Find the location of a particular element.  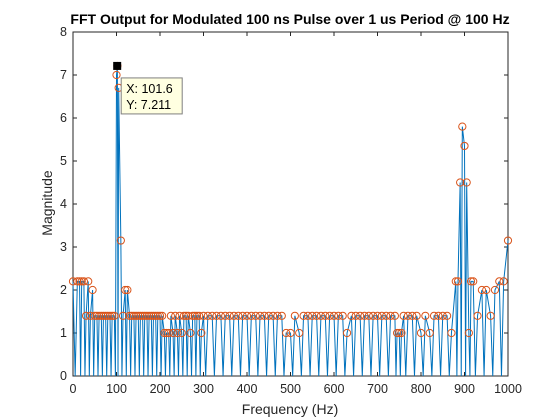

x-tick-label: 400 is located at coordinates (247, 389).